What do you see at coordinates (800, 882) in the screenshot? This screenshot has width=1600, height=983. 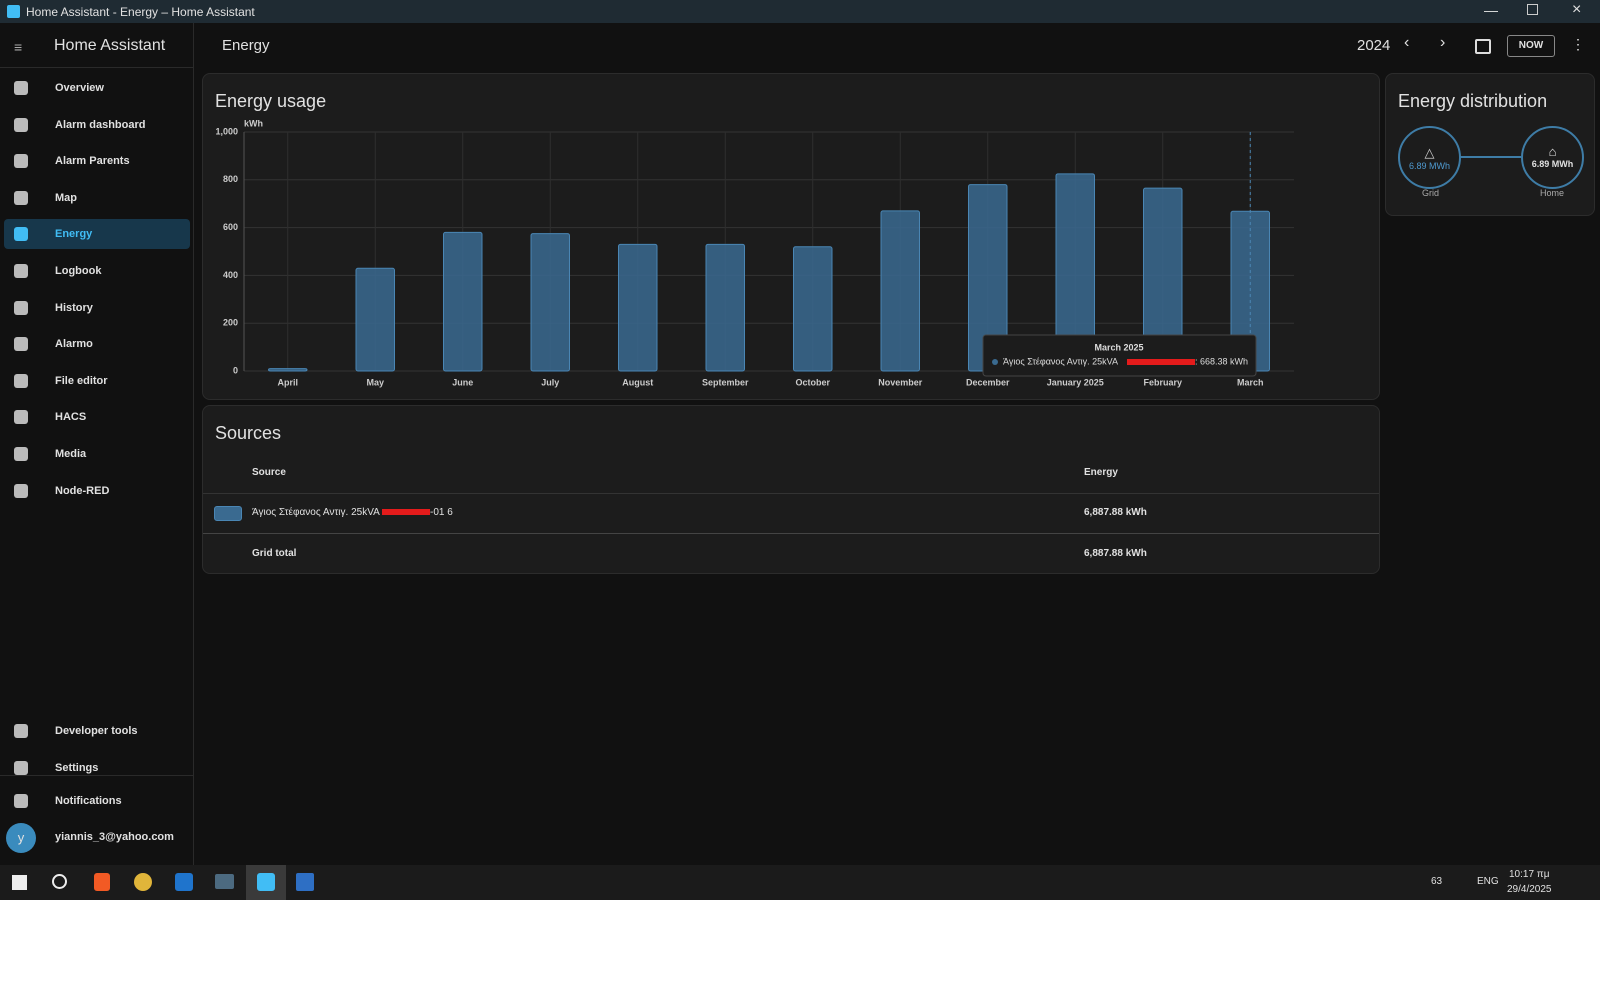 I see `taskbar: 63 ENG 10:17 πμ 29/4/2025` at bounding box center [800, 882].